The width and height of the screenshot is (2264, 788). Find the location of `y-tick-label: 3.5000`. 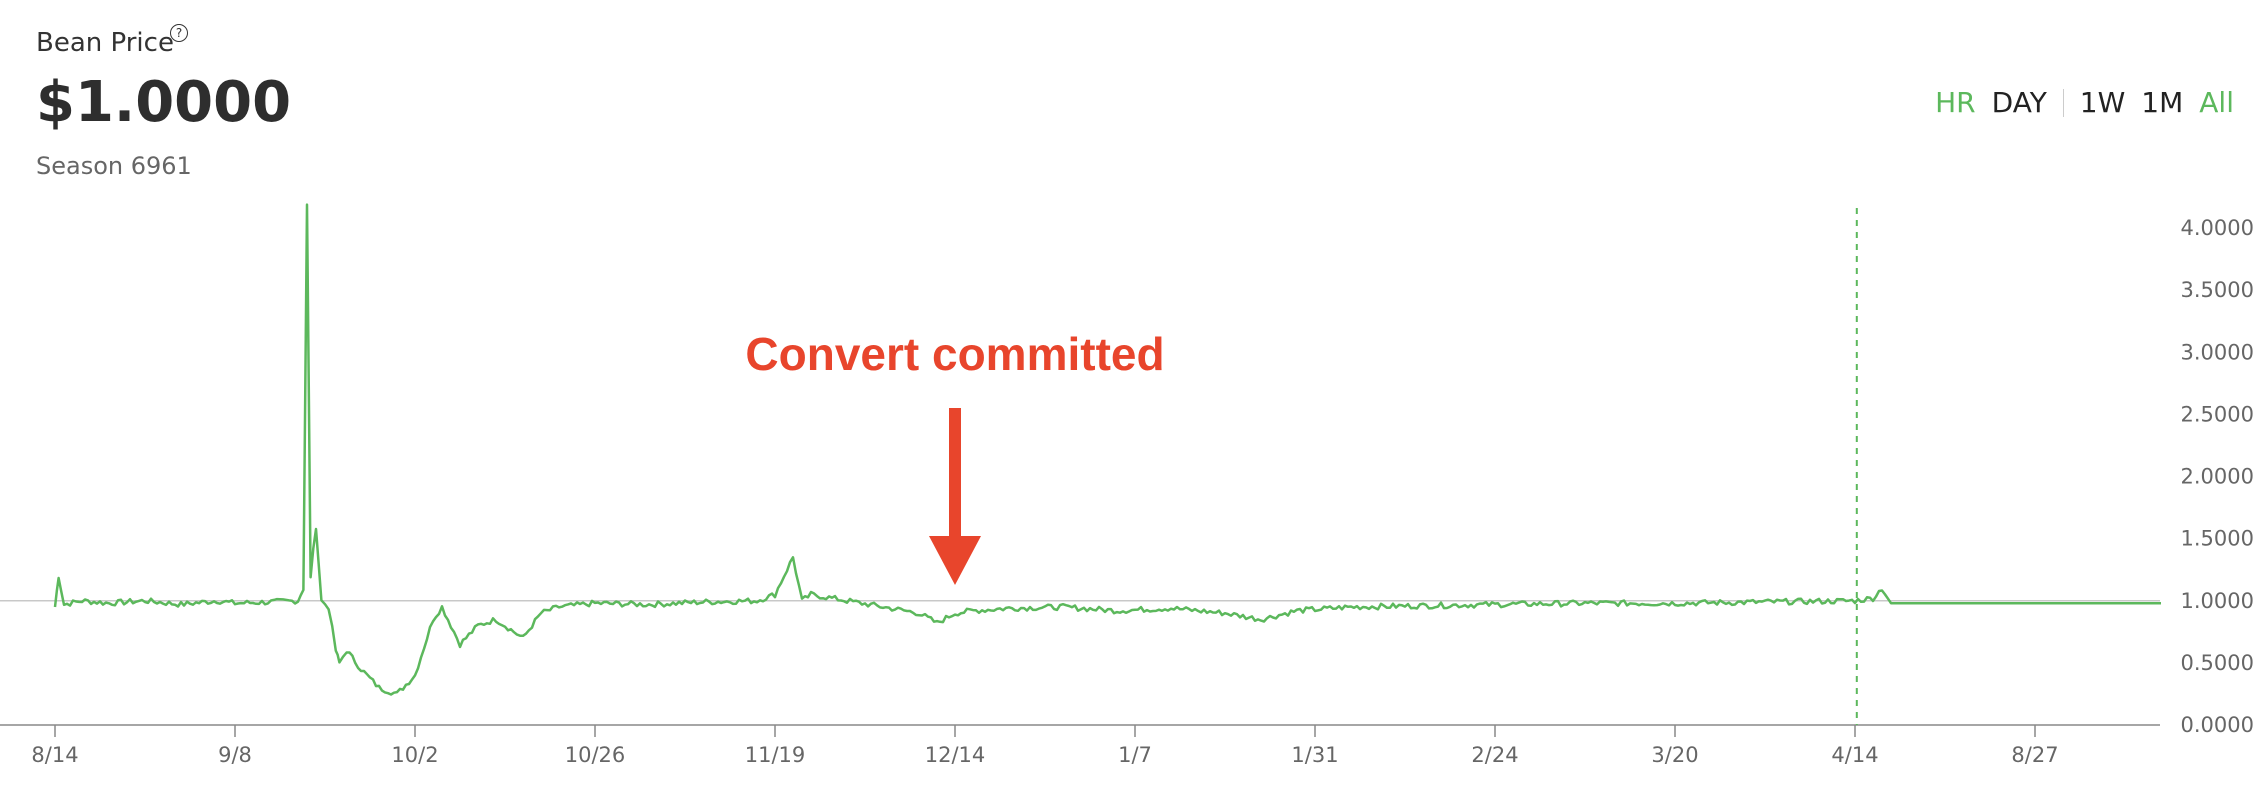

y-tick-label: 3.5000 is located at coordinates (2217, 290).